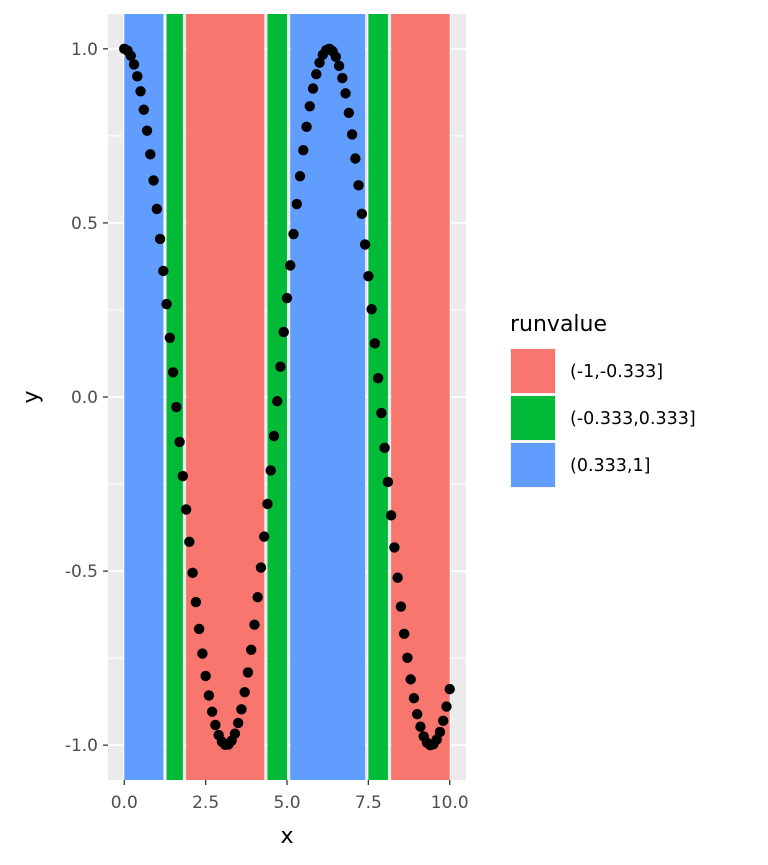 The image size is (768, 865). I want to click on legend-label: (0.333,1], so click(610, 466).